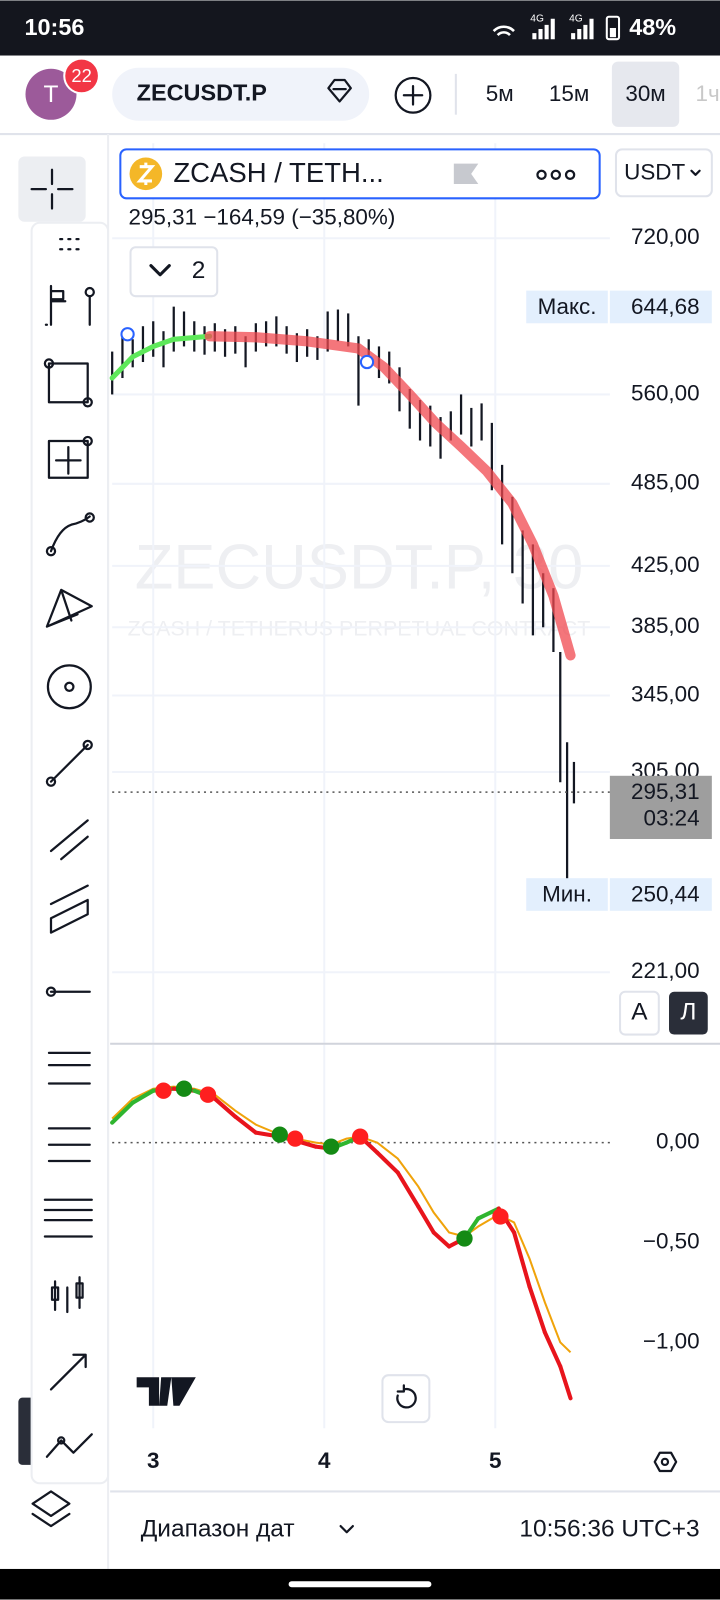  What do you see at coordinates (202, 92) in the screenshot?
I see `symbol: ZECUSDT.P` at bounding box center [202, 92].